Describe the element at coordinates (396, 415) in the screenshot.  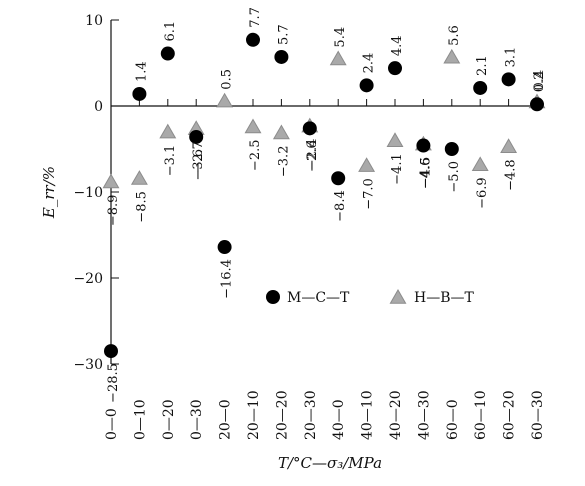
I see `x-tick-label: 40—20` at that location.